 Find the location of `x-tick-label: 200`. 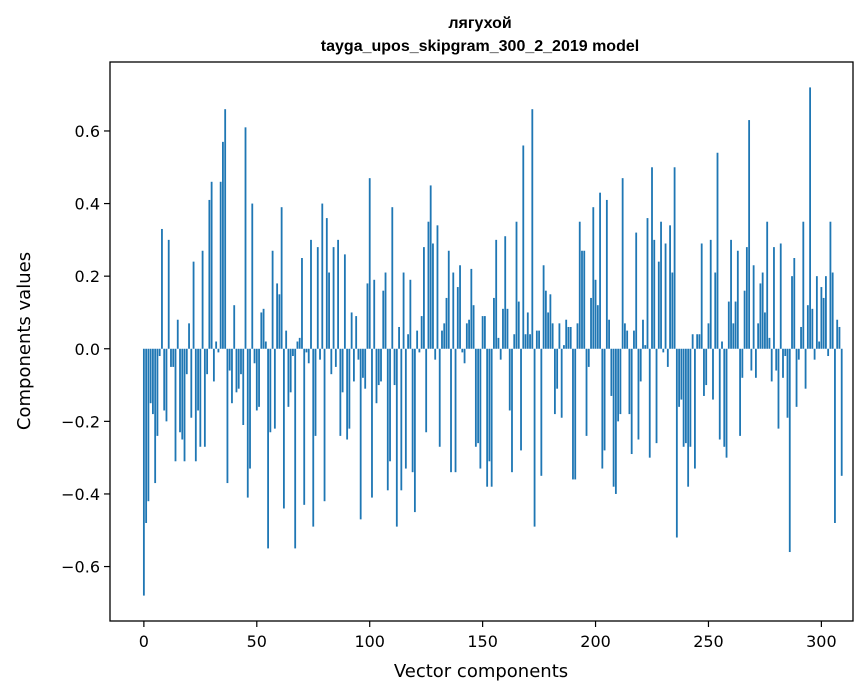

x-tick-label: 200 is located at coordinates (595, 641).